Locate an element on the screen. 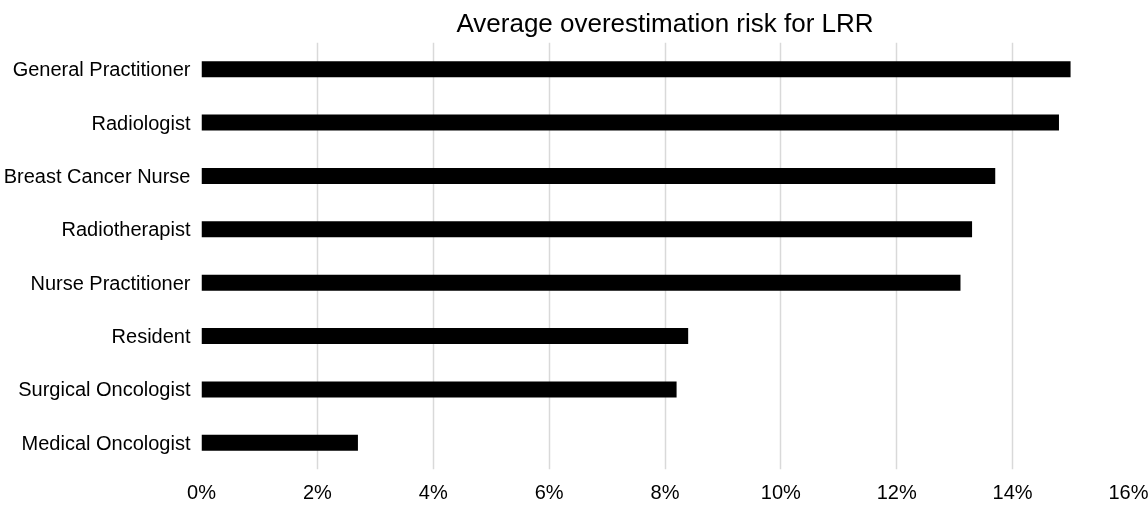 The width and height of the screenshot is (1148, 507). y-tick-label: Radiologist is located at coordinates (141, 122).